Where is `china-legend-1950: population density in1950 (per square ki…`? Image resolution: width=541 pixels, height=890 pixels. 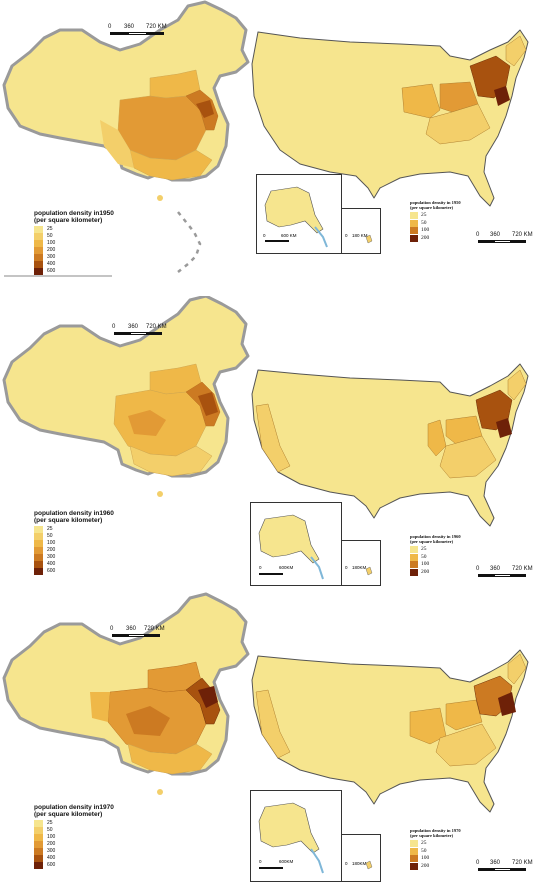
china-legend-1950: population density in1950 (per square ki… is located at coordinates (74, 242).